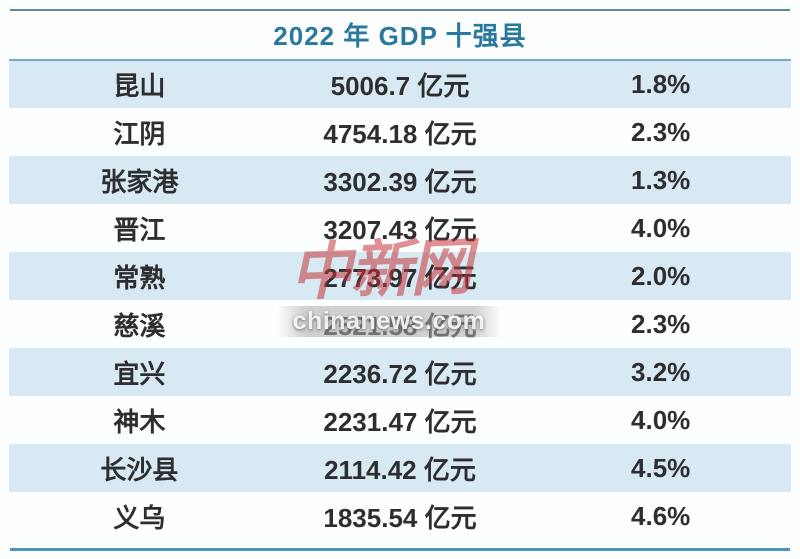 The image size is (800, 559). Describe the element at coordinates (661, 467) in the screenshot. I see `growth-cell: 4.5%` at that location.